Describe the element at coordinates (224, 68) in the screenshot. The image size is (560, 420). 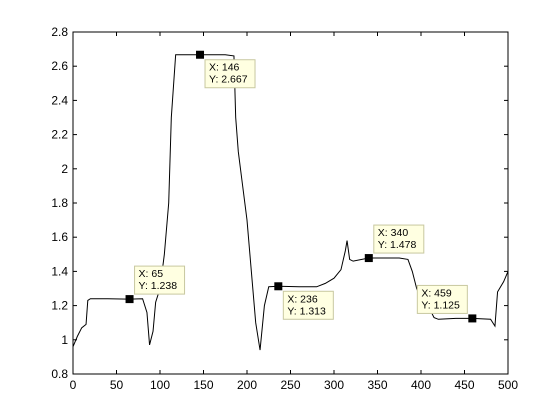
I see `data-tip-x-label: X: 146` at that location.